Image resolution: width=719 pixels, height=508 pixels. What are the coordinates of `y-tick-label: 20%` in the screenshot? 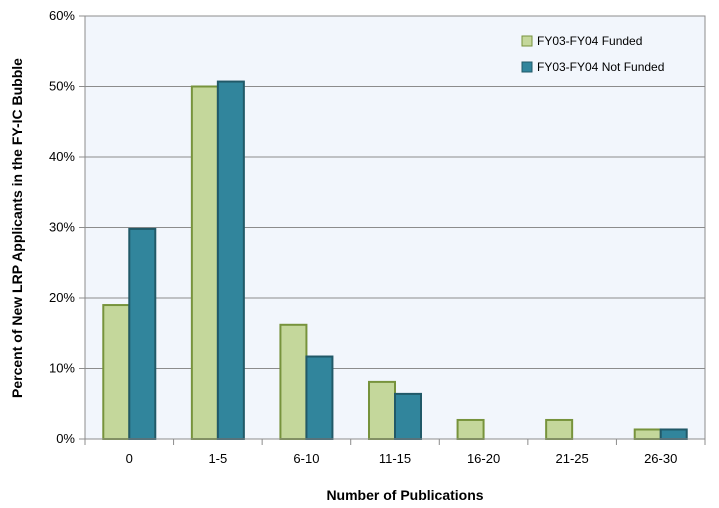 It's located at (62, 297).